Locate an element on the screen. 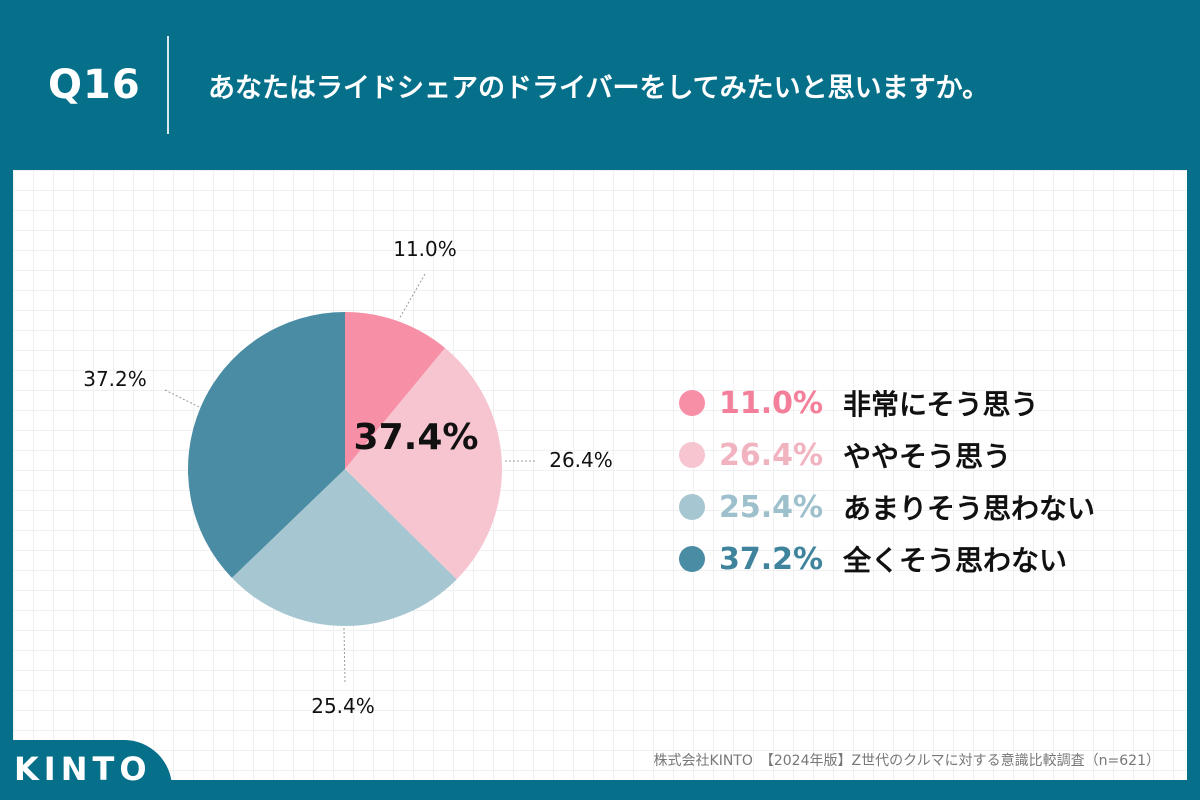 Image resolution: width=1200 pixels, height=800 pixels. legend-item-4: 37.2% 全くそう思わない is located at coordinates (873, 559).